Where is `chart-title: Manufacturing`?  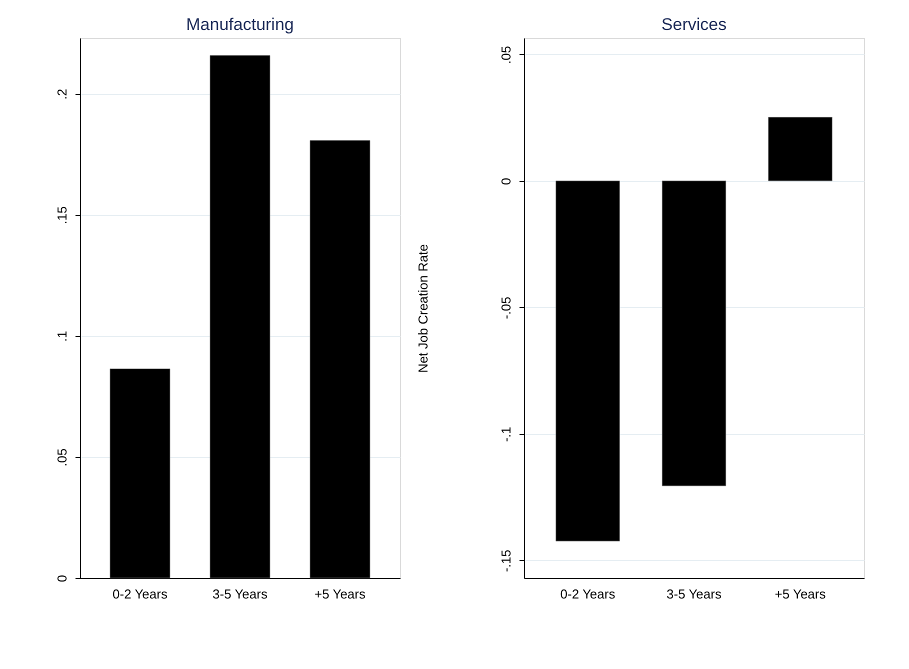 chart-title: Manufacturing is located at coordinates (240, 24).